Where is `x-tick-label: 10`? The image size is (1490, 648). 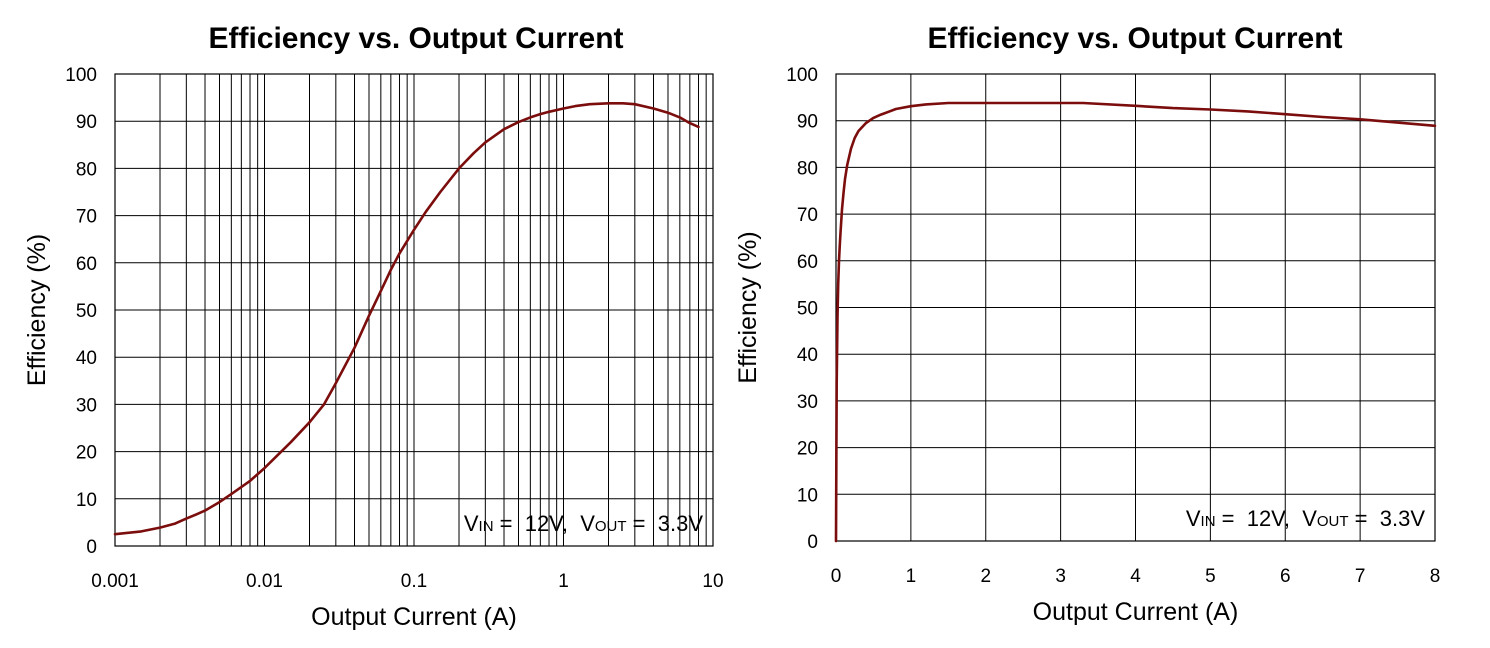
x-tick-label: 10 is located at coordinates (712, 581).